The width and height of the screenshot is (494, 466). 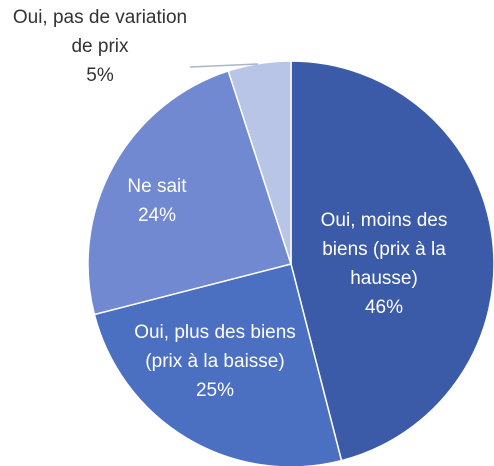 What do you see at coordinates (384, 307) in the screenshot?
I see `value-label: 46%` at bounding box center [384, 307].